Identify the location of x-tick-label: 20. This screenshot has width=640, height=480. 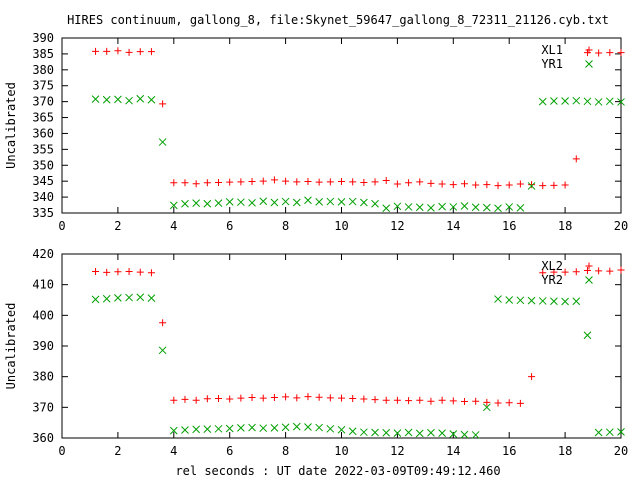
(621, 226).